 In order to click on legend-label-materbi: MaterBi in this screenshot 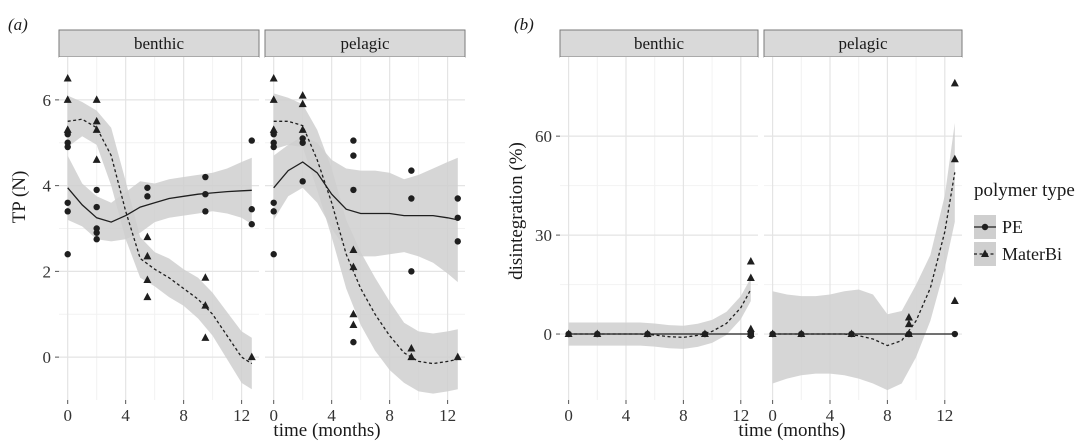, I will do `click(1032, 254)`.